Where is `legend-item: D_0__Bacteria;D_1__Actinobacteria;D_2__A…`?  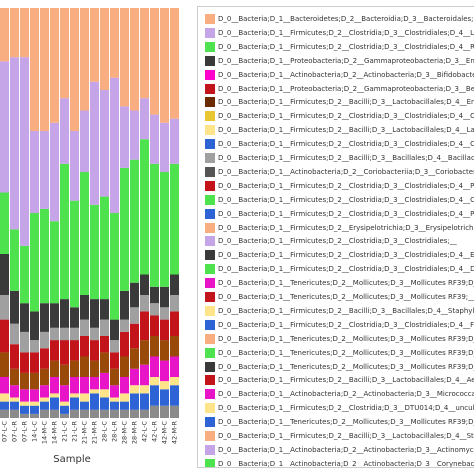 legend-item: D_0__Bacteria;D_1__Actinobacteria;D_2__A… is located at coordinates (336, 75).